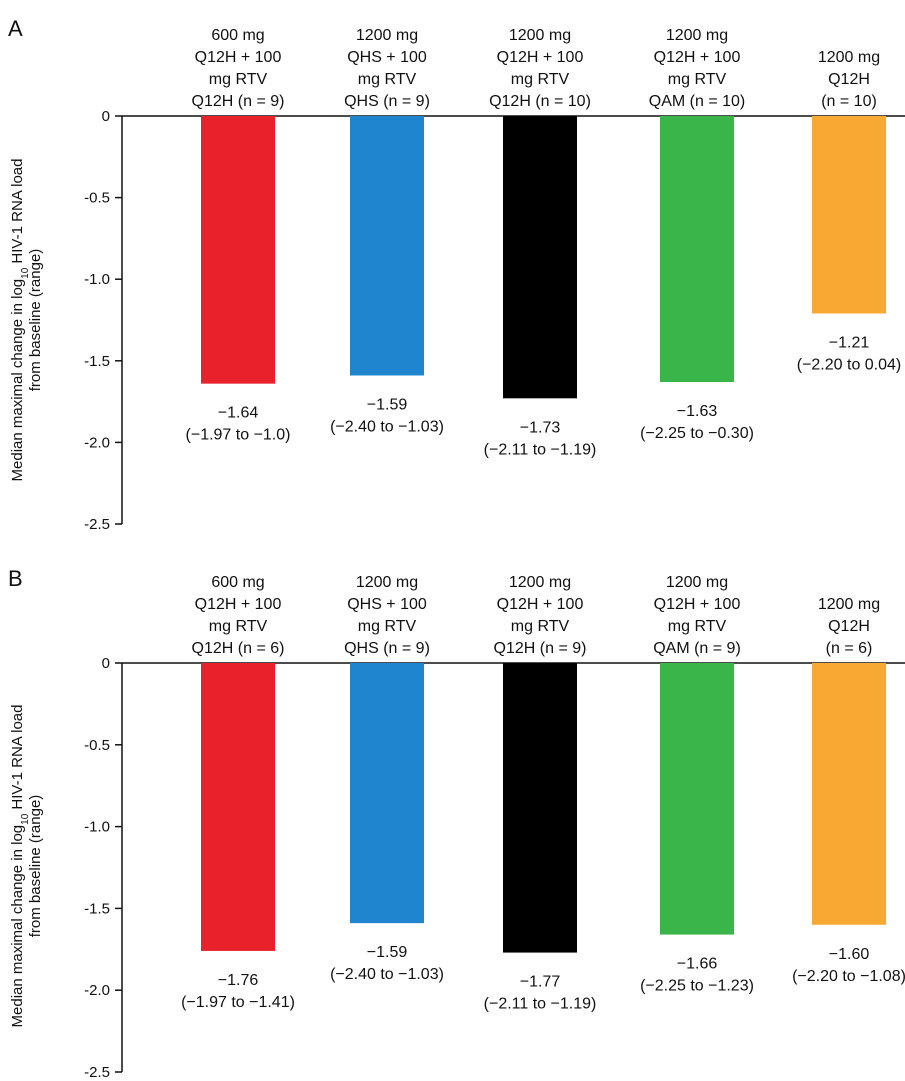 This screenshot has width=905, height=1081. Describe the element at coordinates (97, 745) in the screenshot. I see `panel-b-y-tick-label: -0.5` at that location.